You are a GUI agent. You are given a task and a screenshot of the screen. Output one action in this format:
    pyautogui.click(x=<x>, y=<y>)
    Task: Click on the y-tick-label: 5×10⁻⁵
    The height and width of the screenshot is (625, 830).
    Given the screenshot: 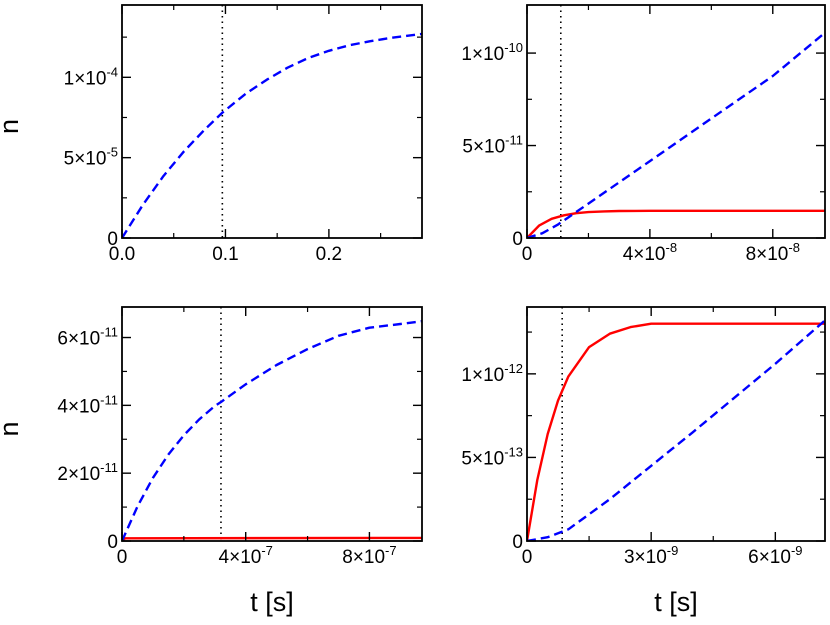 What is the action you would take?
    pyautogui.click(x=91, y=157)
    